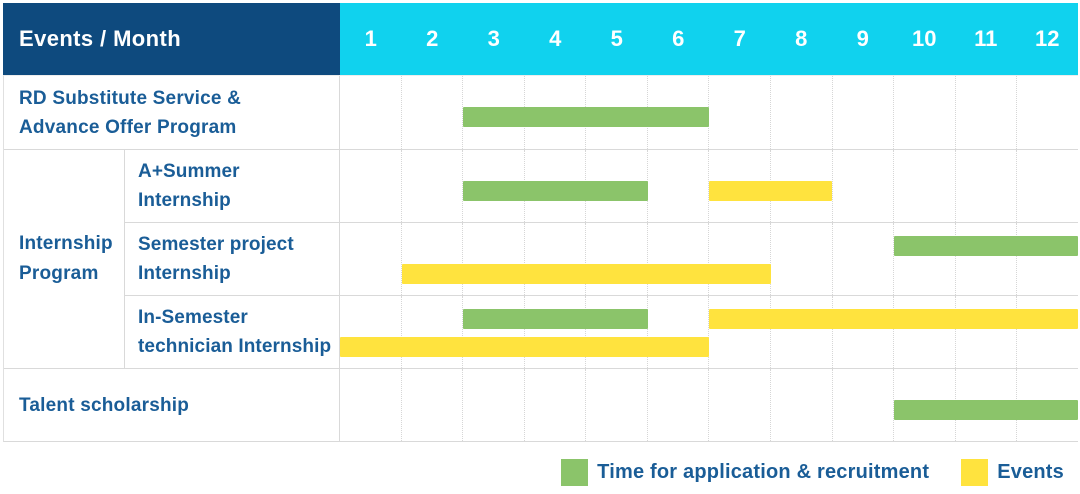  I want to click on row-label-line: Talent scholarship, so click(104, 405).